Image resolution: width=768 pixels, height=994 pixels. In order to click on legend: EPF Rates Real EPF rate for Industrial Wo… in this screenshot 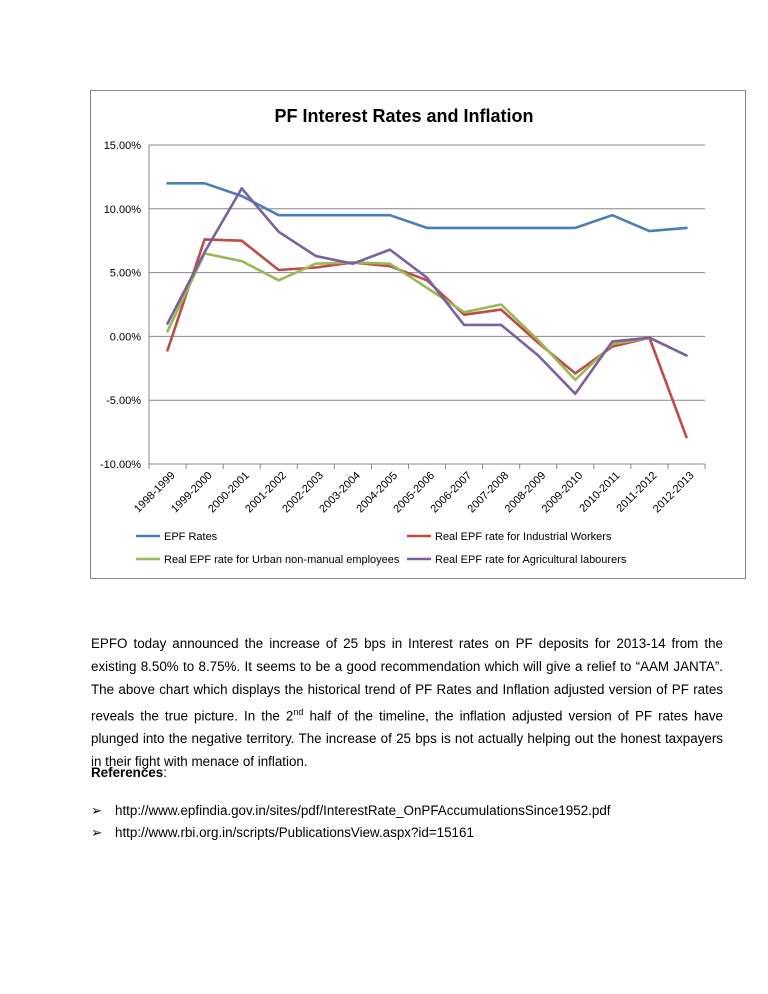, I will do `click(381, 548)`.